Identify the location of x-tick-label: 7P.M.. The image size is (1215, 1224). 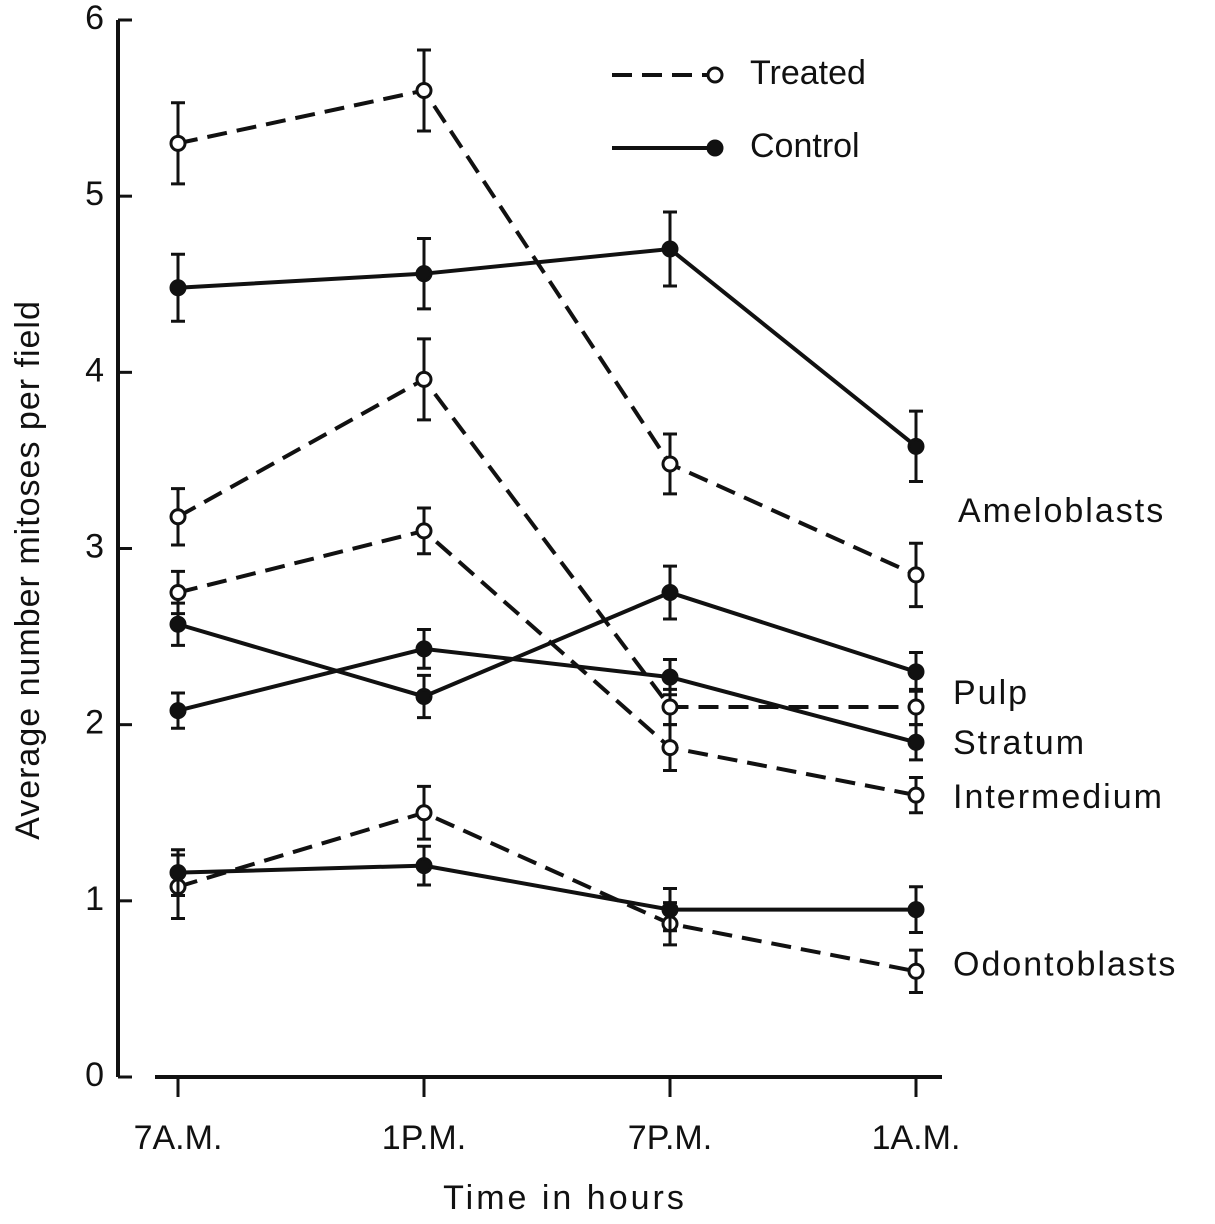
(670, 1138).